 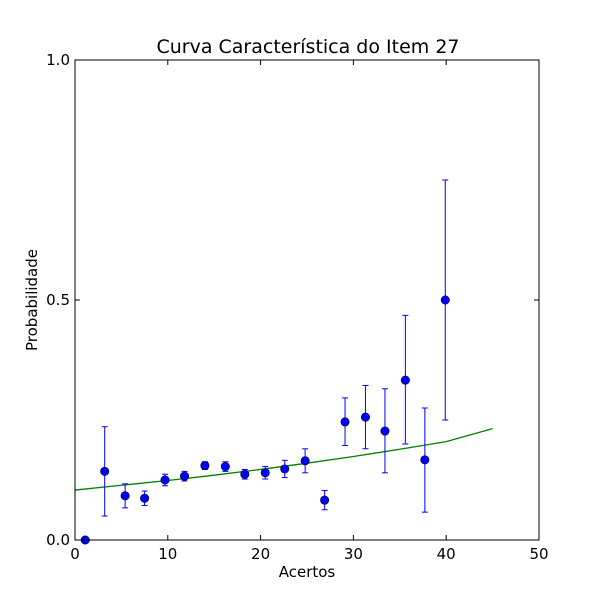 I want to click on chart-title: Curva Característica do Item 27, so click(x=307, y=47).